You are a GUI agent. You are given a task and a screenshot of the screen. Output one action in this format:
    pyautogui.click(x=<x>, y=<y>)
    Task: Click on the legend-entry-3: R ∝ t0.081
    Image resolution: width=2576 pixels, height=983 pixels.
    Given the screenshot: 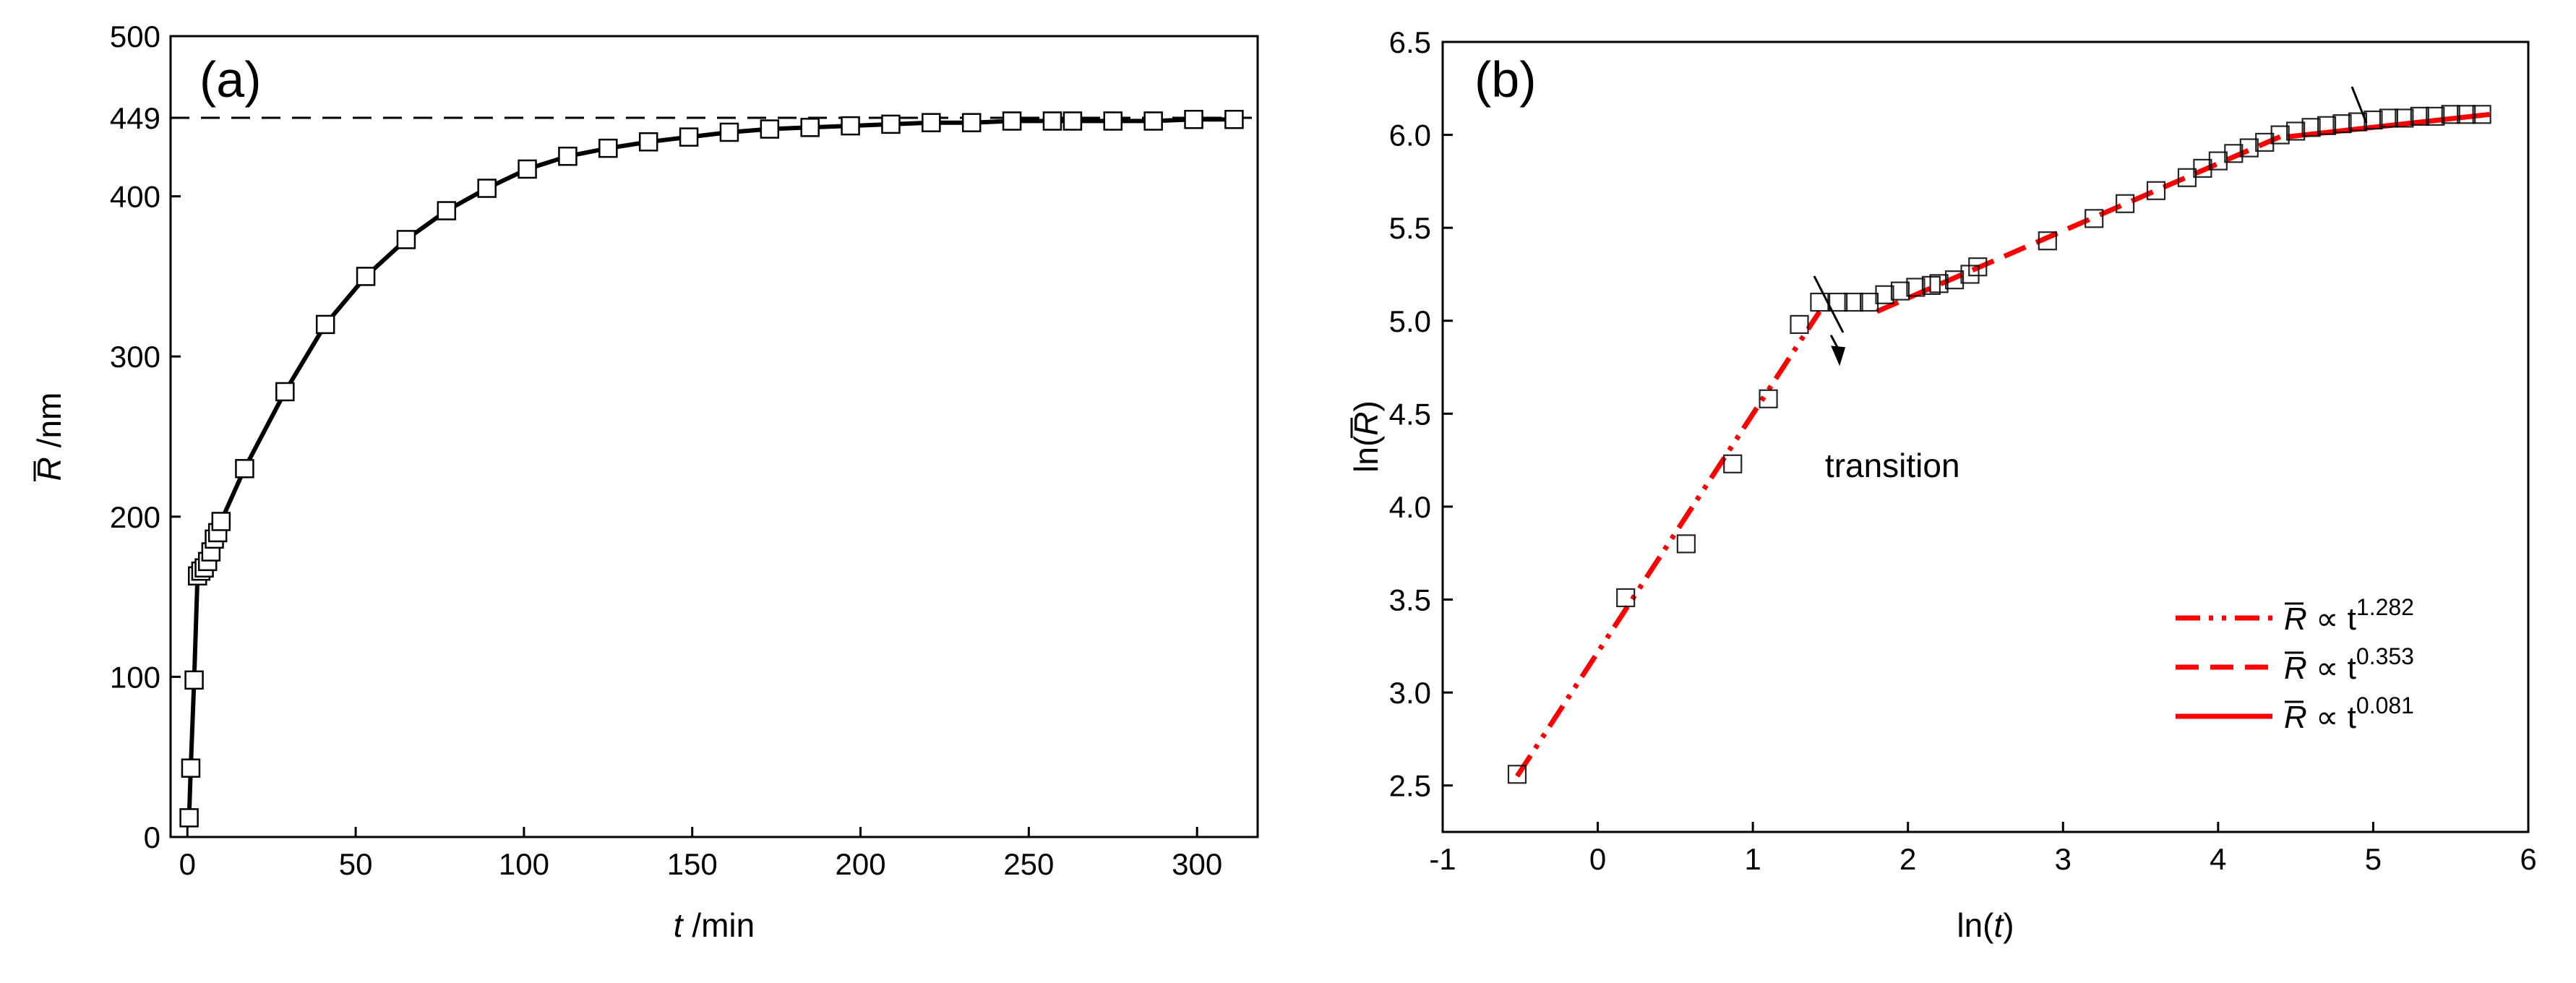 What is the action you would take?
    pyautogui.click(x=2349, y=713)
    